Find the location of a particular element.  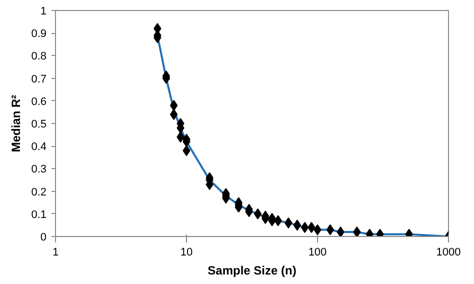

y-tick-label: 0.8 is located at coordinates (39, 56).